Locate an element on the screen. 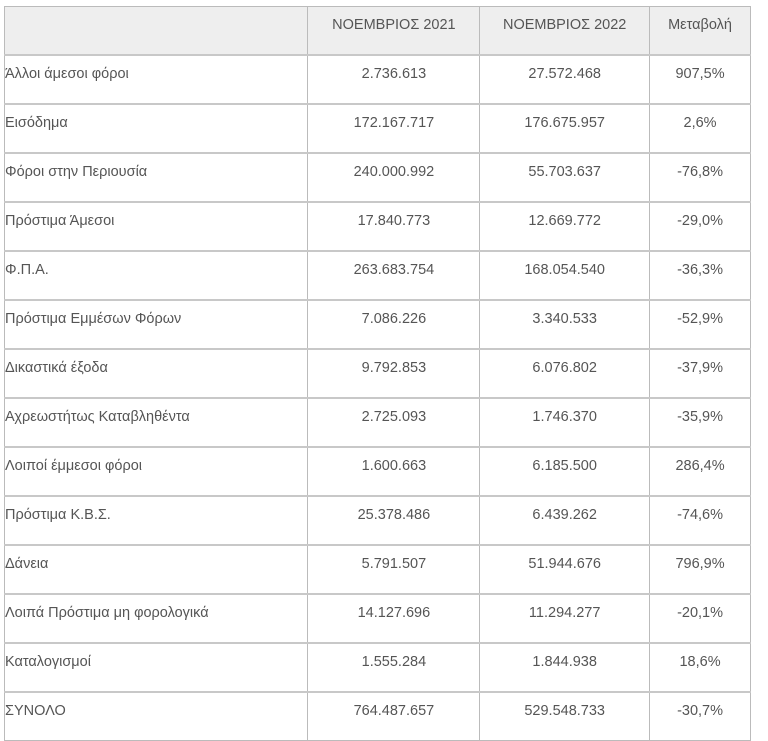  change-percent: -35,9% is located at coordinates (700, 422).